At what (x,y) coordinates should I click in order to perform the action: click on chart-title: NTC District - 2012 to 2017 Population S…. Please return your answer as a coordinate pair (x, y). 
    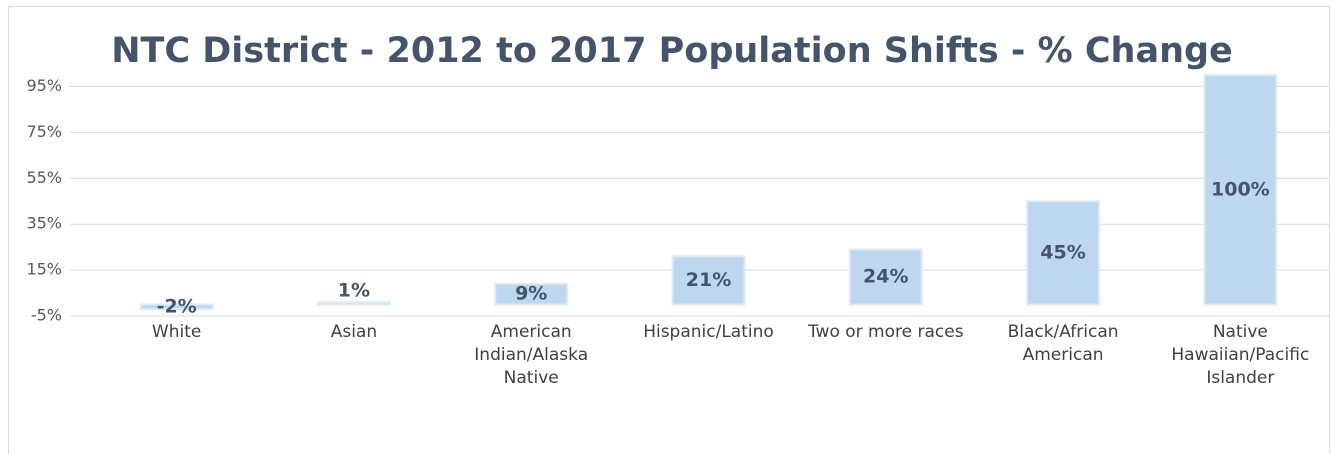
    Looking at the image, I should click on (672, 51).